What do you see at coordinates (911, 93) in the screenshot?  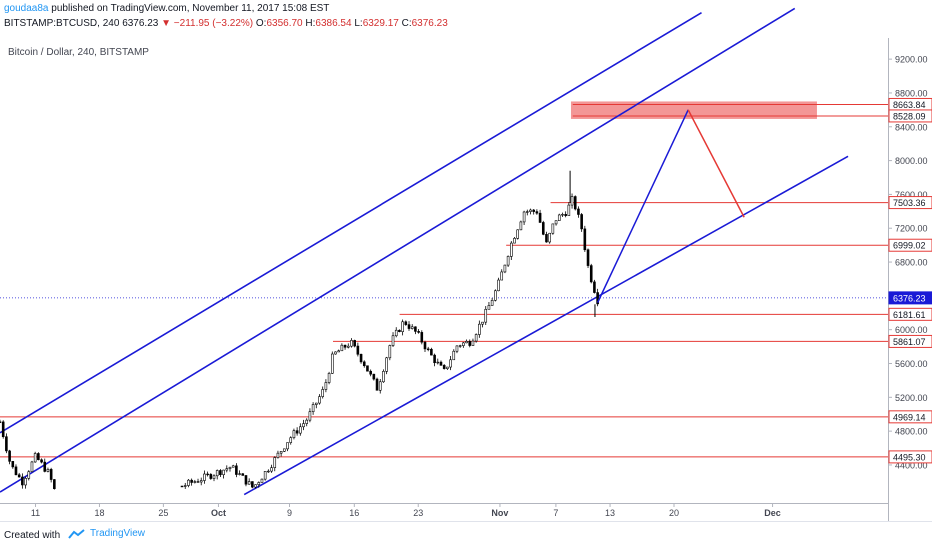 I see `y-tick-label: 8800.00` at bounding box center [911, 93].